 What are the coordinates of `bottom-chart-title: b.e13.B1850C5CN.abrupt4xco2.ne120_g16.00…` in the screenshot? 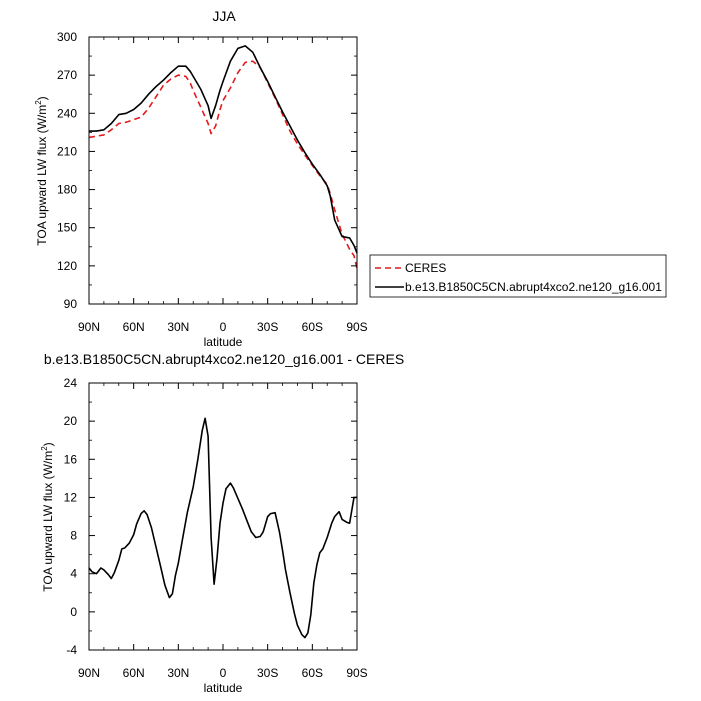 It's located at (224, 359).